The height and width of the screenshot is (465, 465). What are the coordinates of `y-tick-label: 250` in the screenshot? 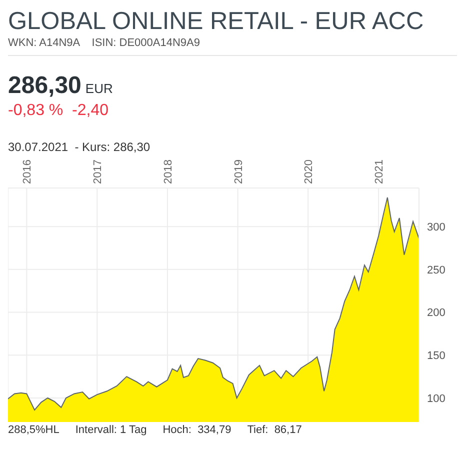 It's located at (436, 270).